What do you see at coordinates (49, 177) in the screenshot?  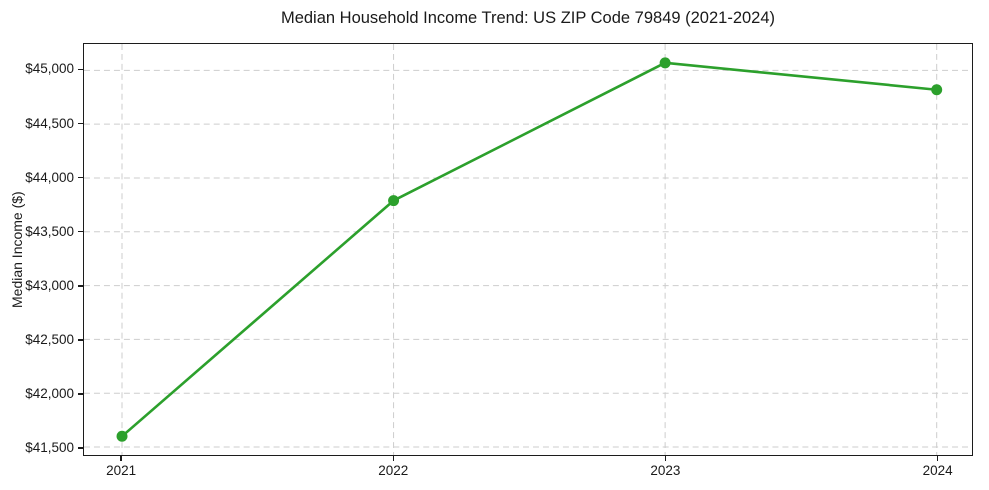 I see `y-tick-label: $44,000` at bounding box center [49, 177].